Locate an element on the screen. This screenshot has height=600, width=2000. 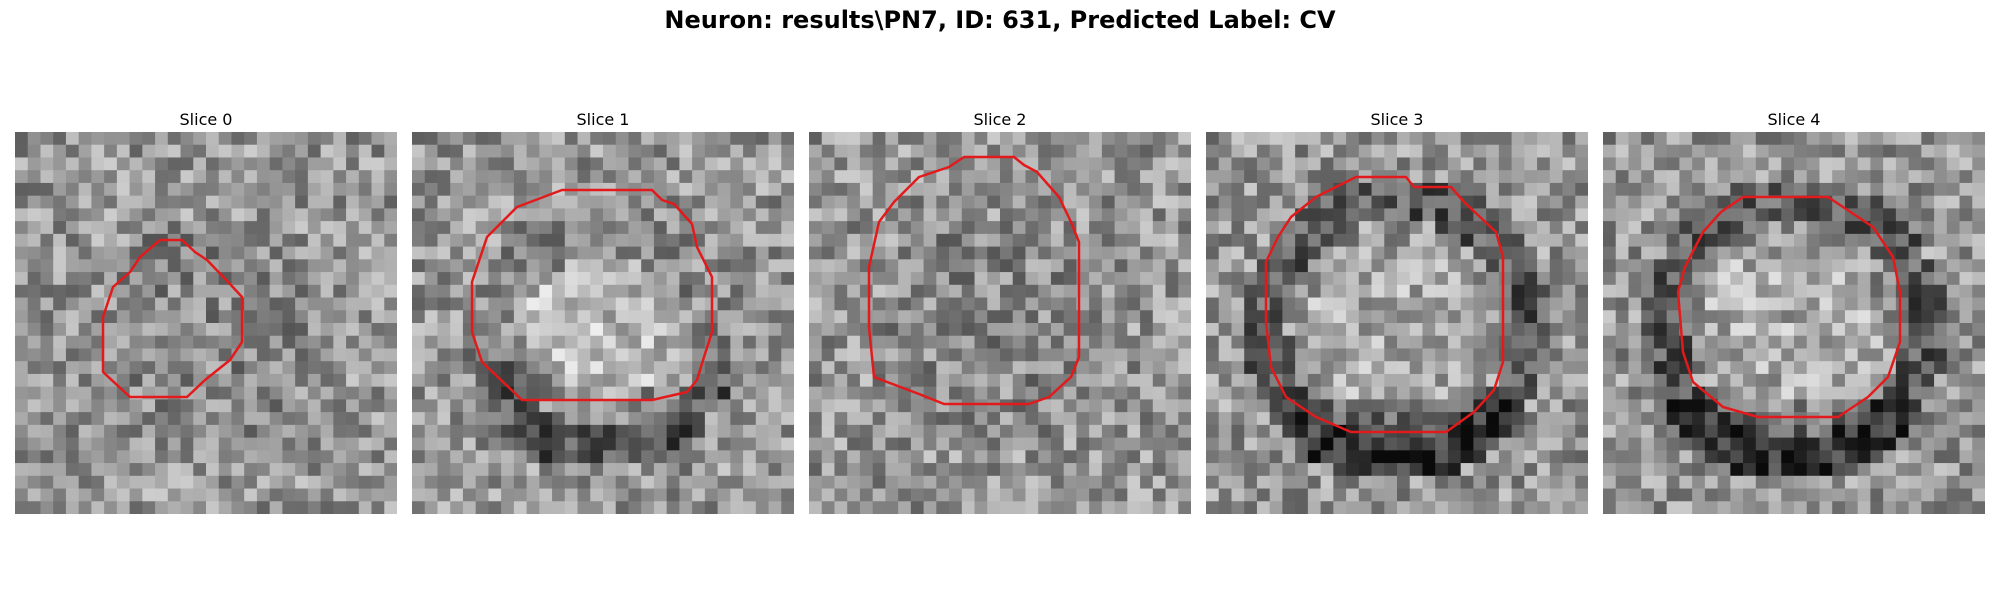
slice-title: Slice 0 is located at coordinates (206, 119).